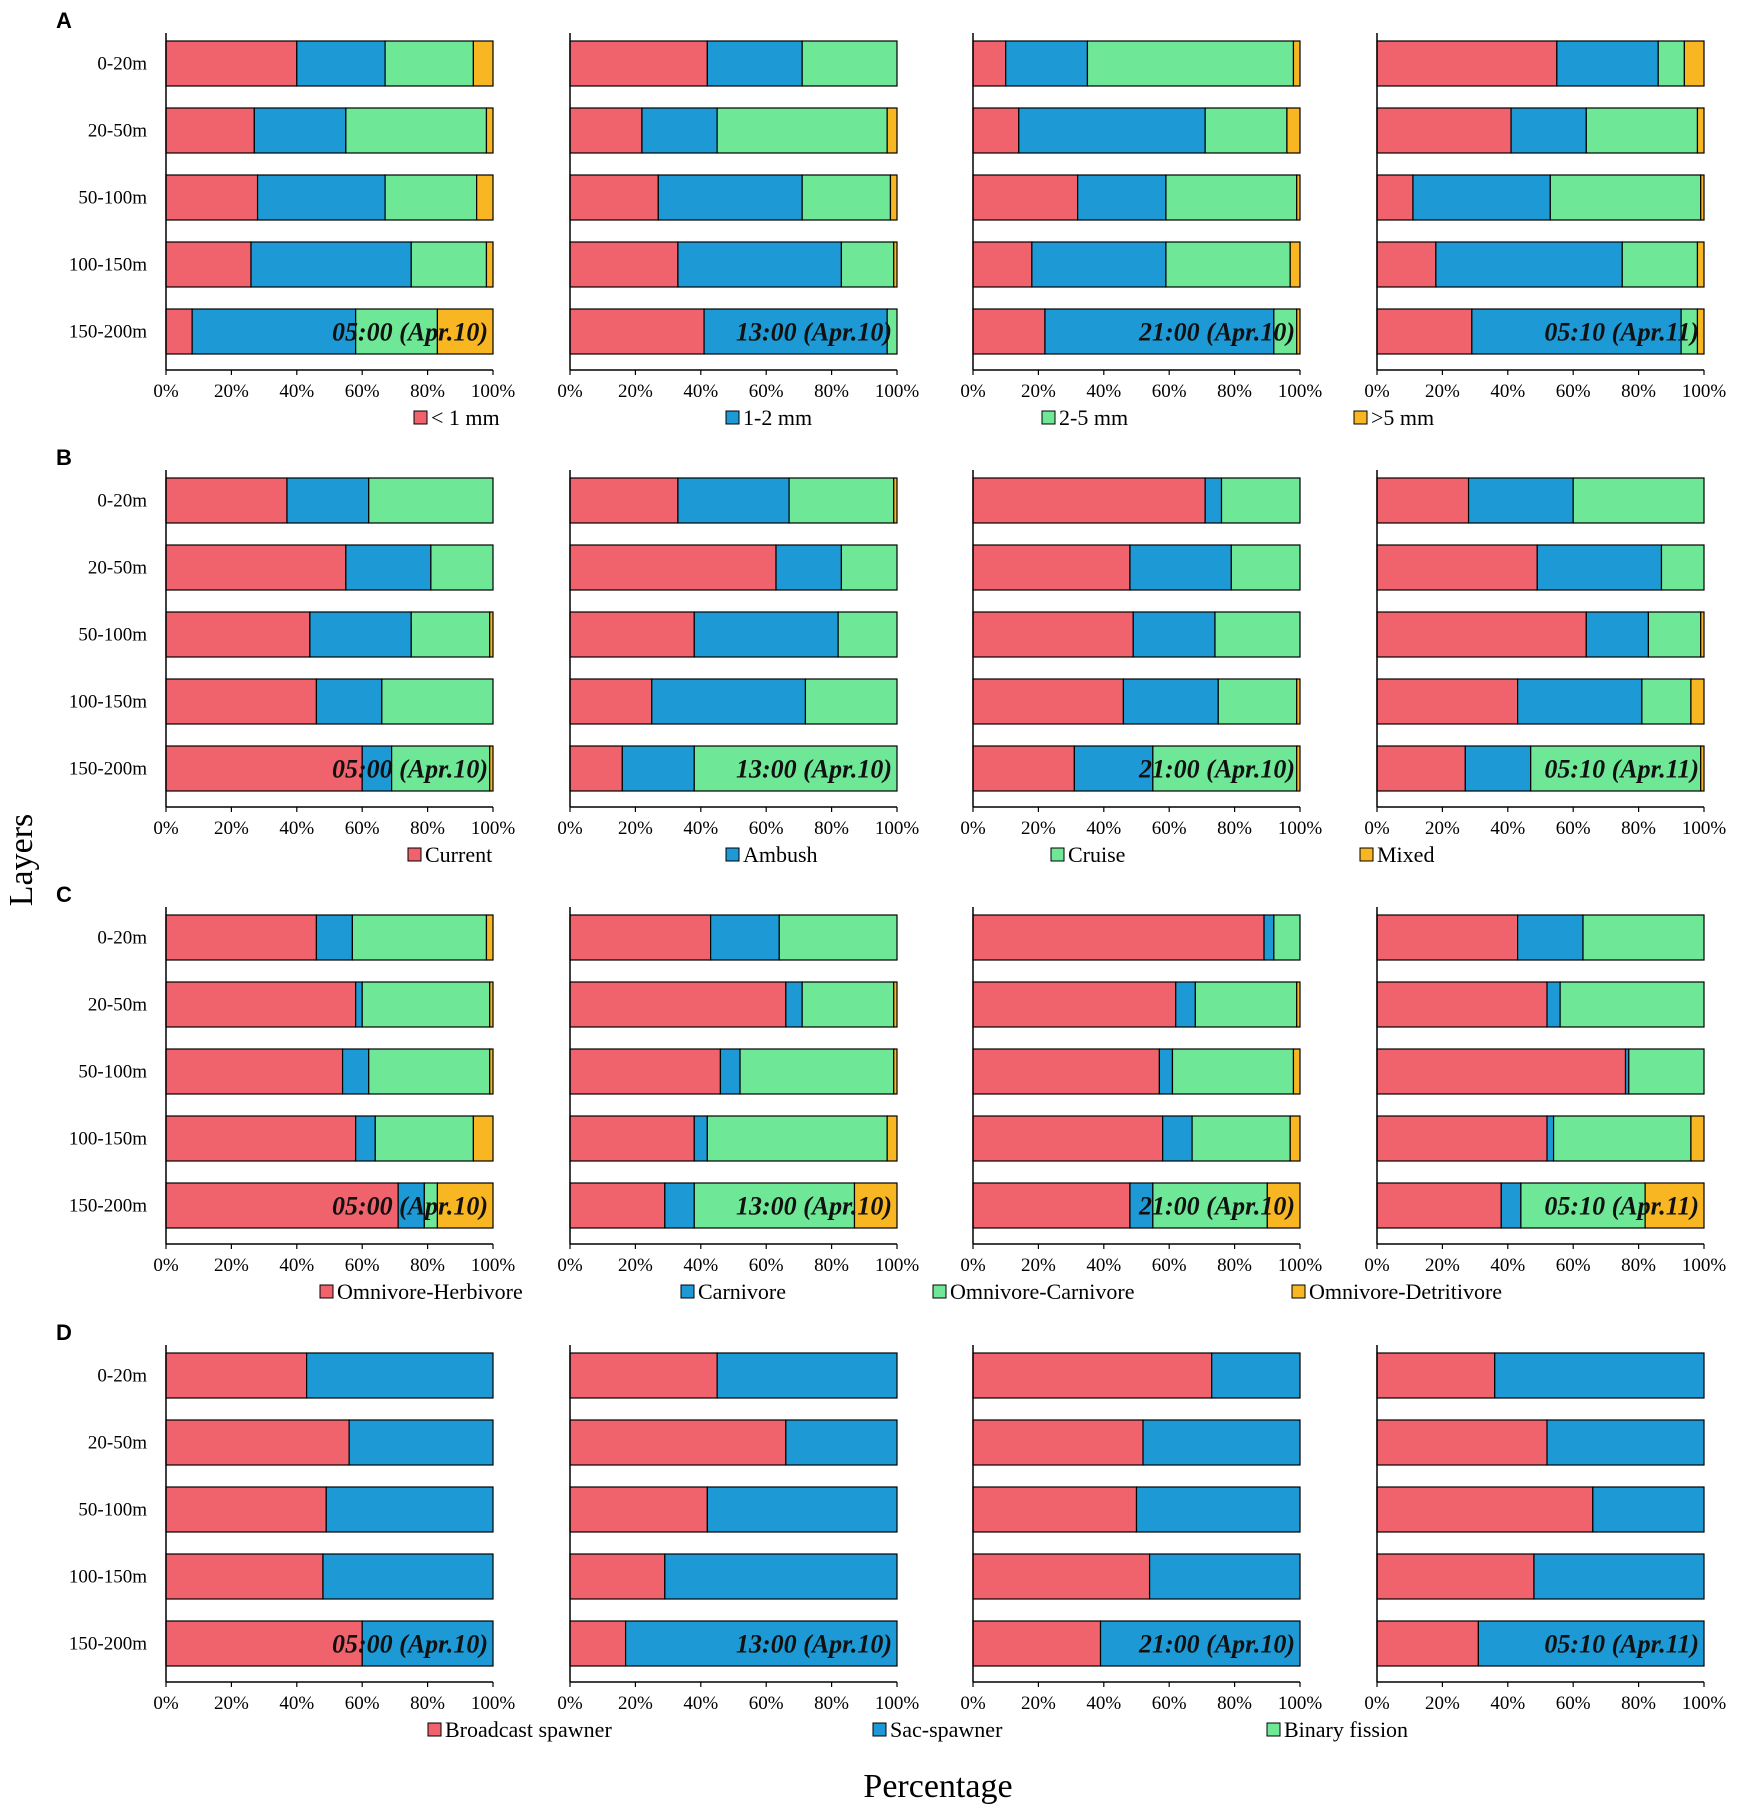  Describe the element at coordinates (21, 860) in the screenshot. I see `y-axis-label: Layers` at that location.